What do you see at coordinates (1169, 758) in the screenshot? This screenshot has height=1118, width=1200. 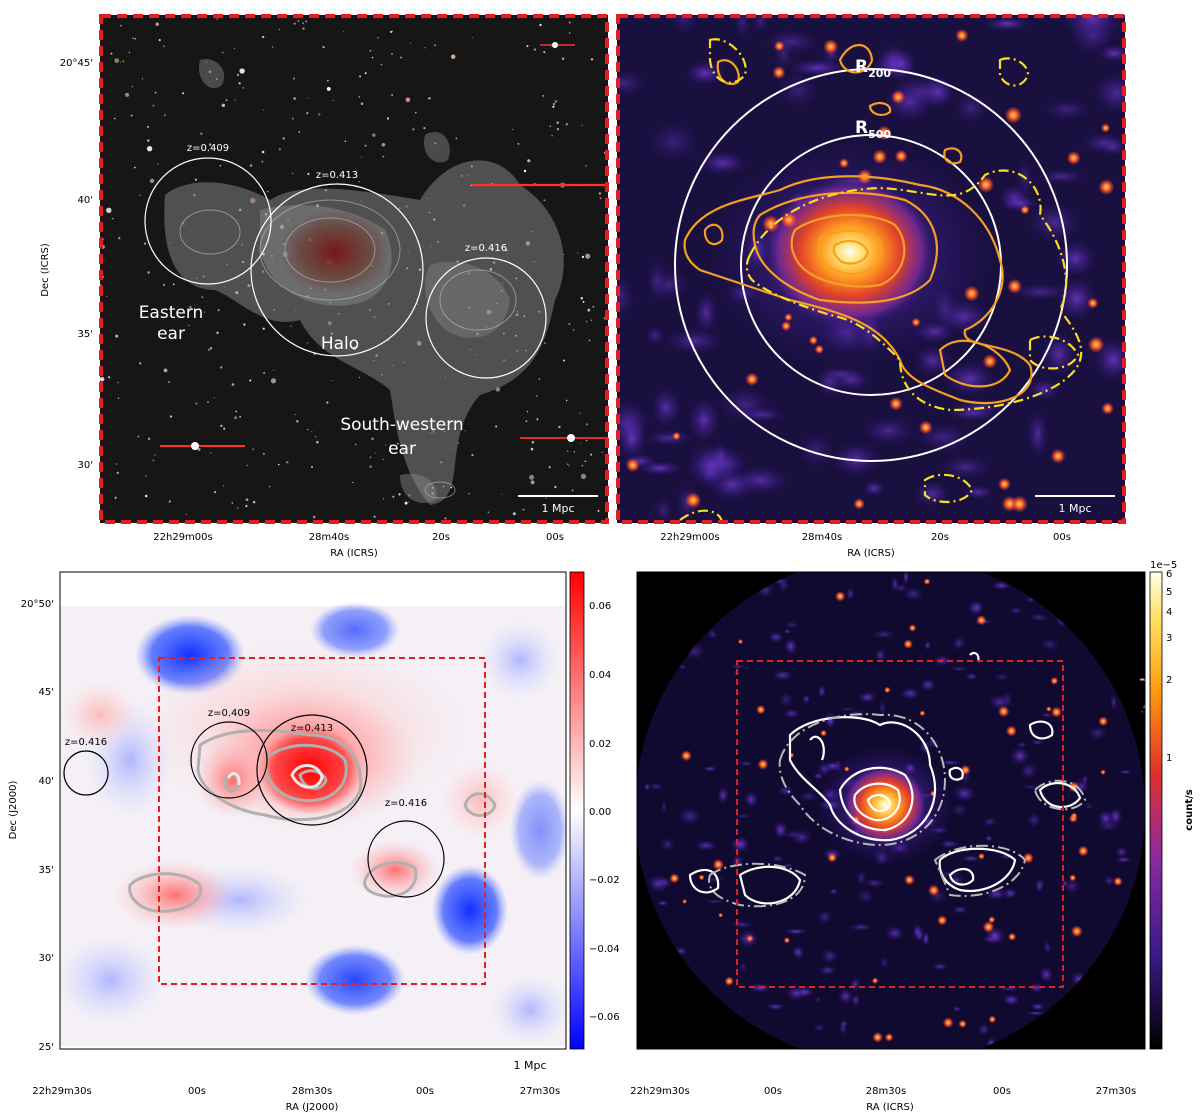 I see `colorbar-tick: 1` at bounding box center [1169, 758].